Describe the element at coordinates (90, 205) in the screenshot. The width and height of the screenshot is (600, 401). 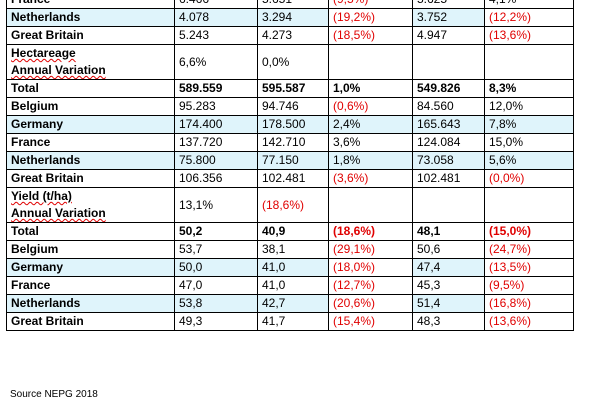
I see `section-title: Yield (t/ha) Annual Variation` at that location.